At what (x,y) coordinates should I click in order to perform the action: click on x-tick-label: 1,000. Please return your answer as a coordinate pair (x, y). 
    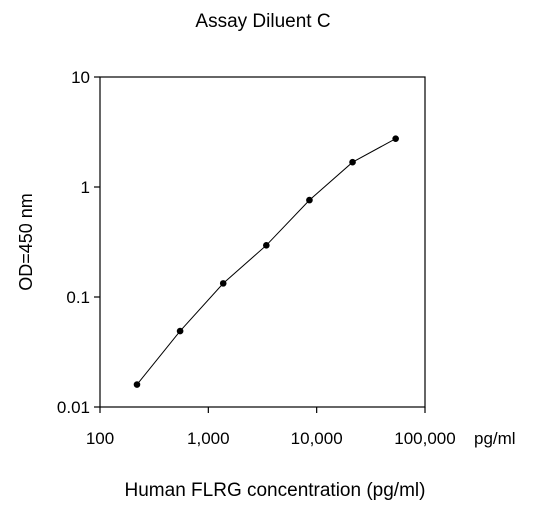
    Looking at the image, I should click on (208, 438).